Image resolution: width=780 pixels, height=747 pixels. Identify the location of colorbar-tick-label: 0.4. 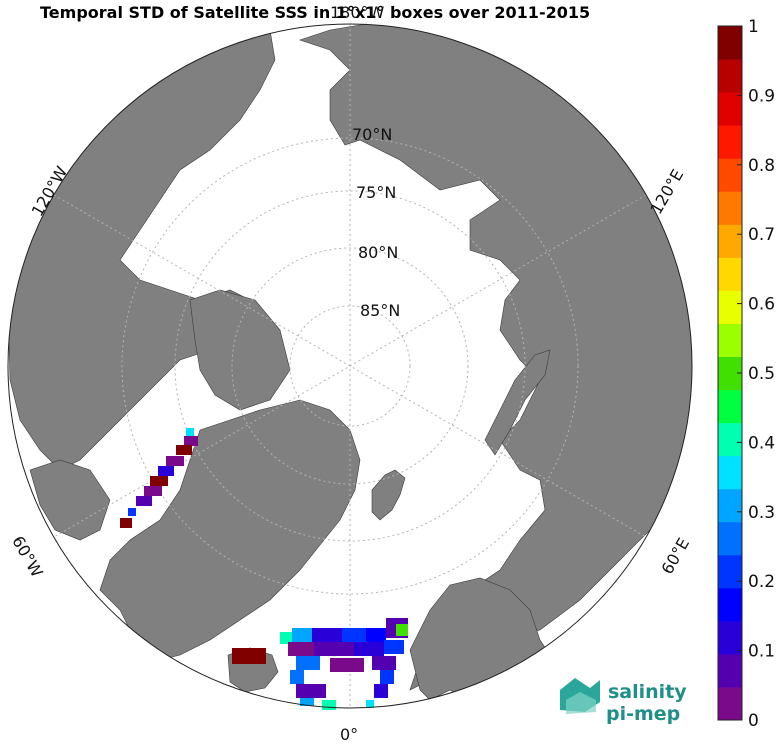
(761, 443).